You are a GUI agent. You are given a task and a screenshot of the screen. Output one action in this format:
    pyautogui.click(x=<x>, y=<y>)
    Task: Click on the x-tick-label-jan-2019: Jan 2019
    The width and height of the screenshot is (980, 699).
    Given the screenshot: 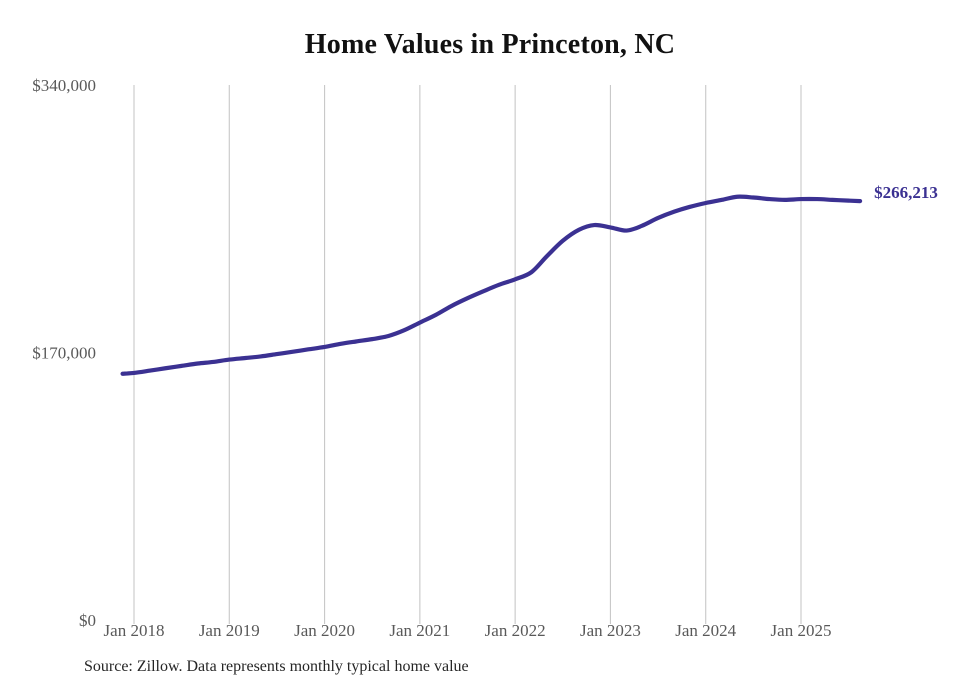 What is the action you would take?
    pyautogui.click(x=229, y=630)
    